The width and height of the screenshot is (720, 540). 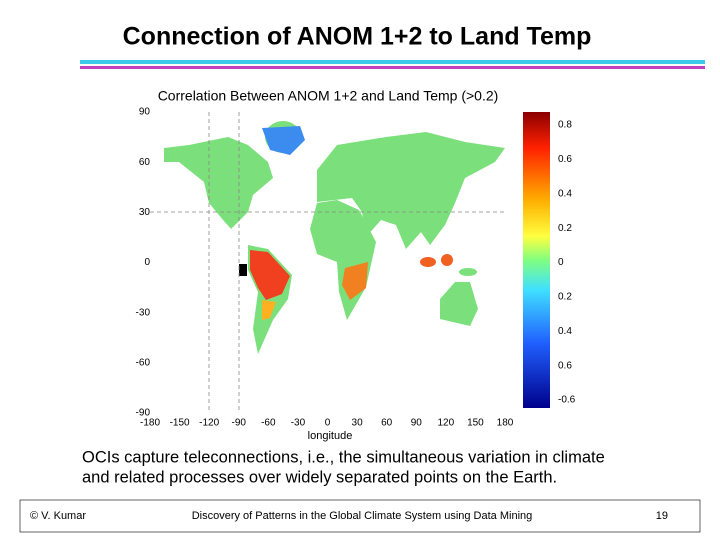 What do you see at coordinates (536, 260) in the screenshot?
I see `colorbar` at bounding box center [536, 260].